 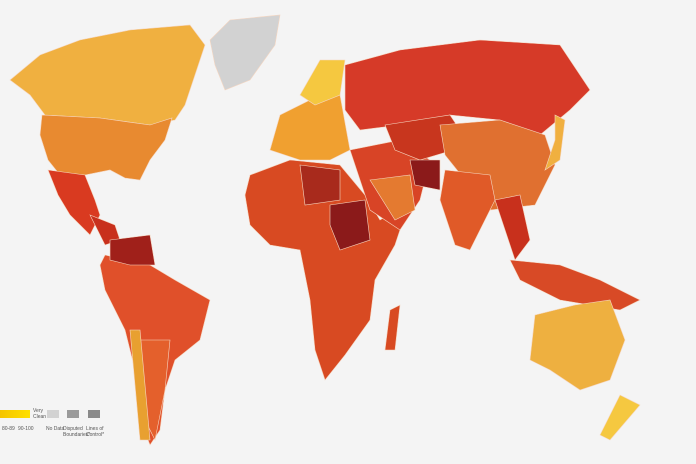 What do you see at coordinates (132, 250) in the screenshot?
I see `venezuela` at bounding box center [132, 250].